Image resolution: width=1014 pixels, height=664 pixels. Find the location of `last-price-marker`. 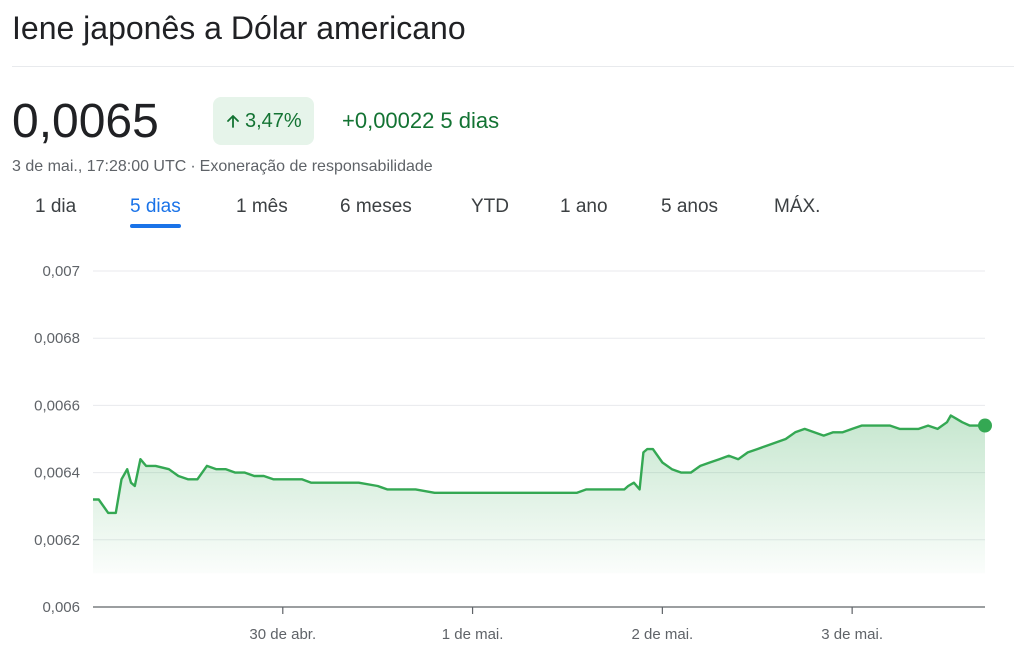

last-price-marker is located at coordinates (985, 425).